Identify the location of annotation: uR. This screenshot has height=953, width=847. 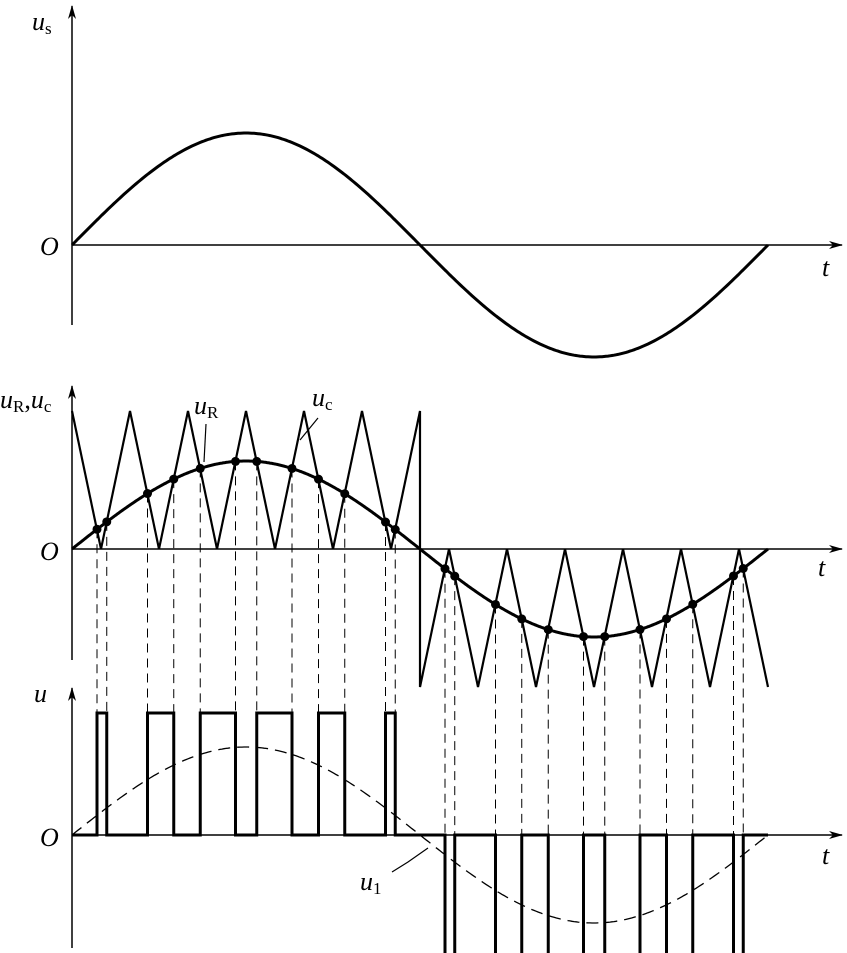
(206, 406).